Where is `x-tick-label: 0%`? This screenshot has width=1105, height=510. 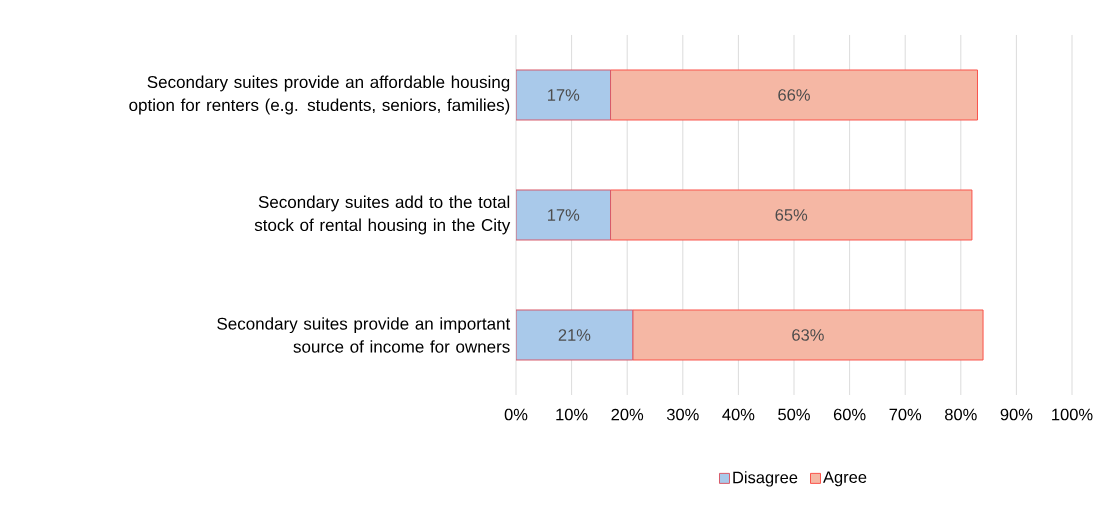 x-tick-label: 0% is located at coordinates (516, 414).